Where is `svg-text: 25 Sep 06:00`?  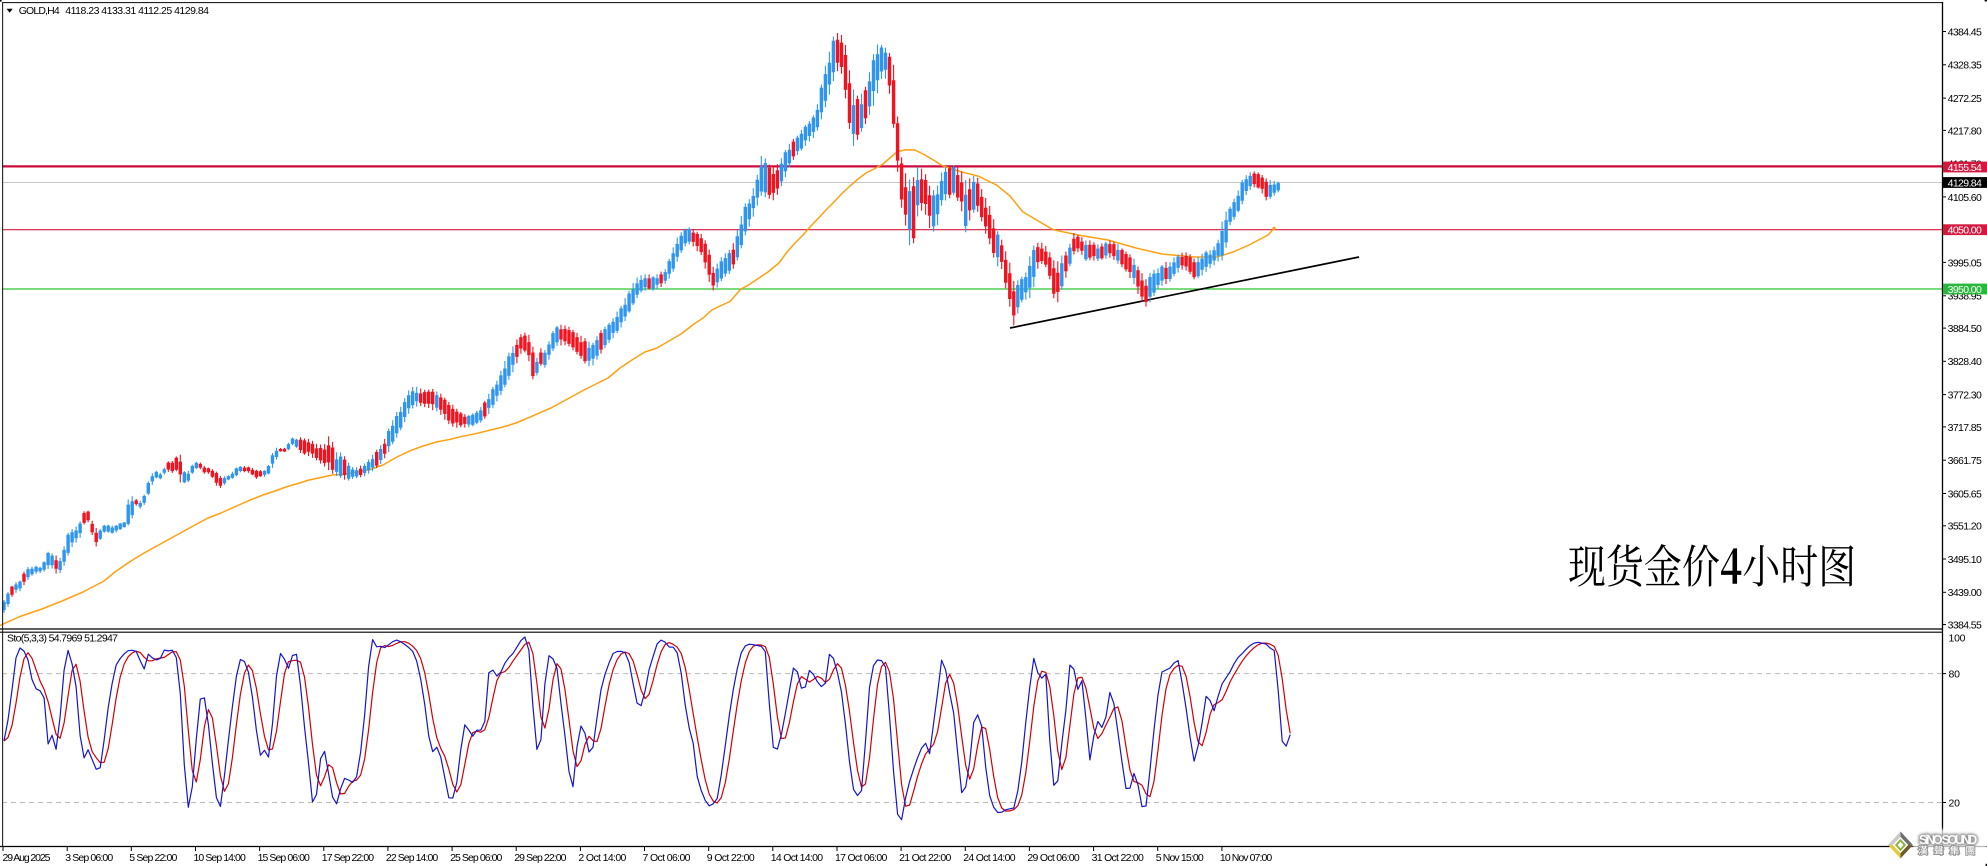 svg-text: 25 Sep 06:00 is located at coordinates (476, 858).